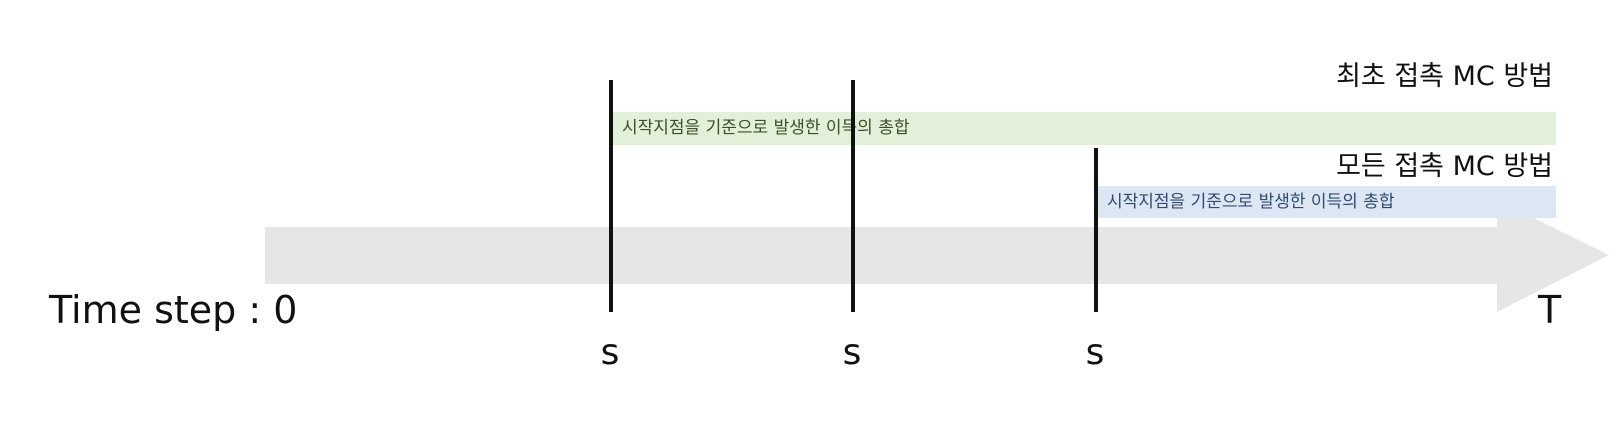 The image size is (1622, 426). What do you see at coordinates (1550, 310) in the screenshot?
I see `timeline-end-label: T` at bounding box center [1550, 310].